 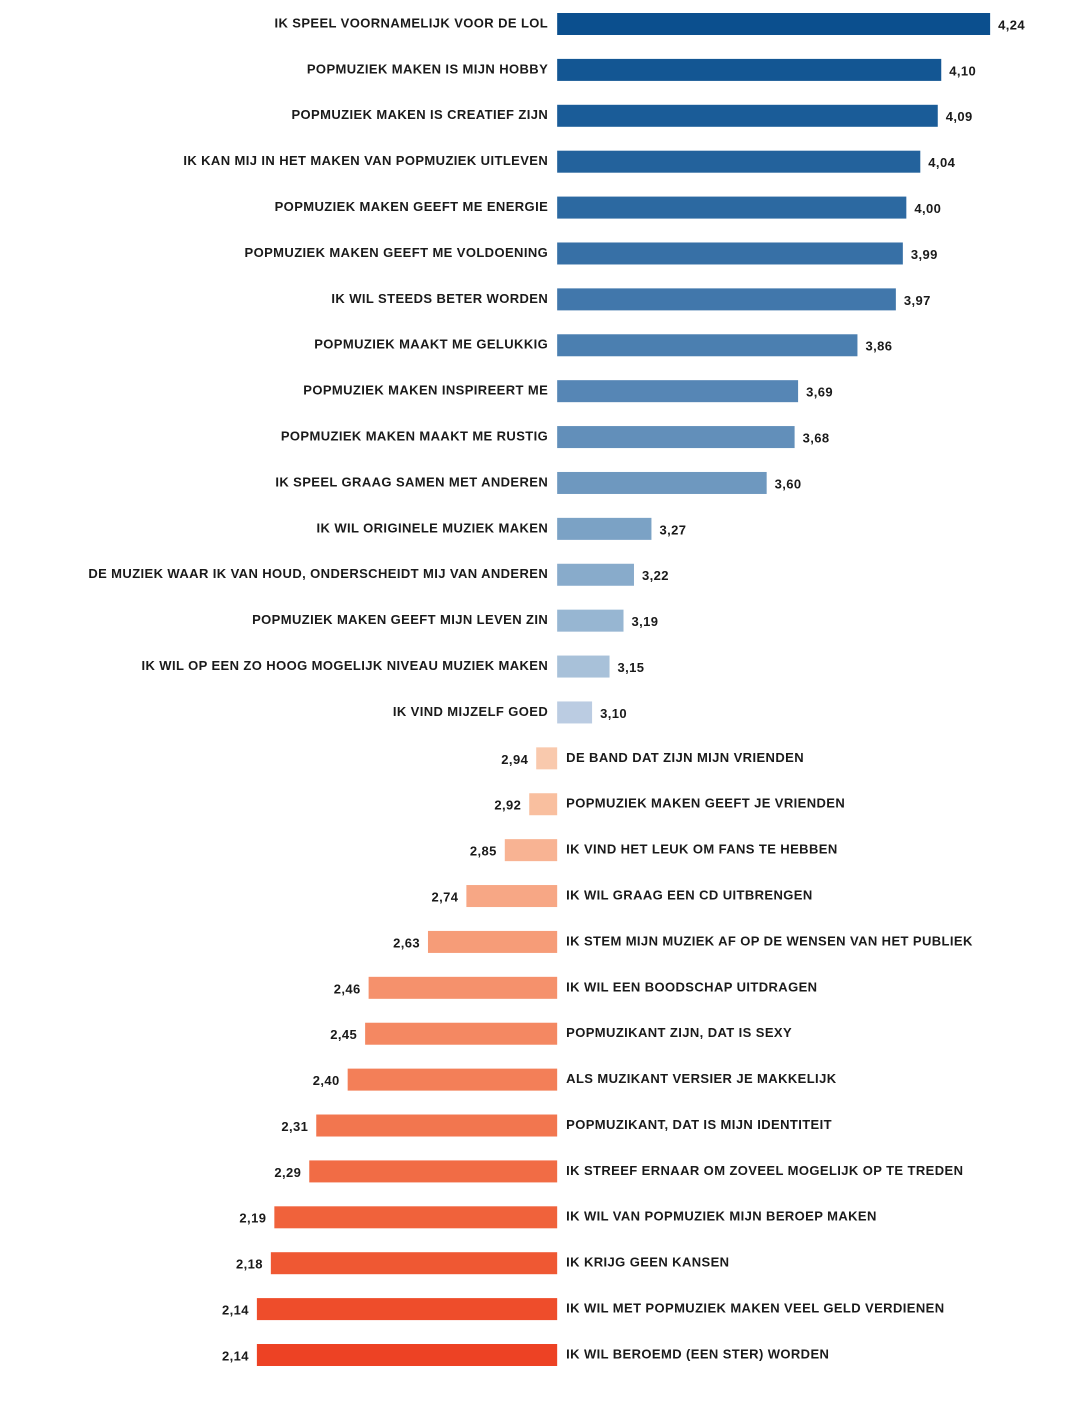 What do you see at coordinates (406, 942) in the screenshot?
I see `value-label: 2,63` at bounding box center [406, 942].